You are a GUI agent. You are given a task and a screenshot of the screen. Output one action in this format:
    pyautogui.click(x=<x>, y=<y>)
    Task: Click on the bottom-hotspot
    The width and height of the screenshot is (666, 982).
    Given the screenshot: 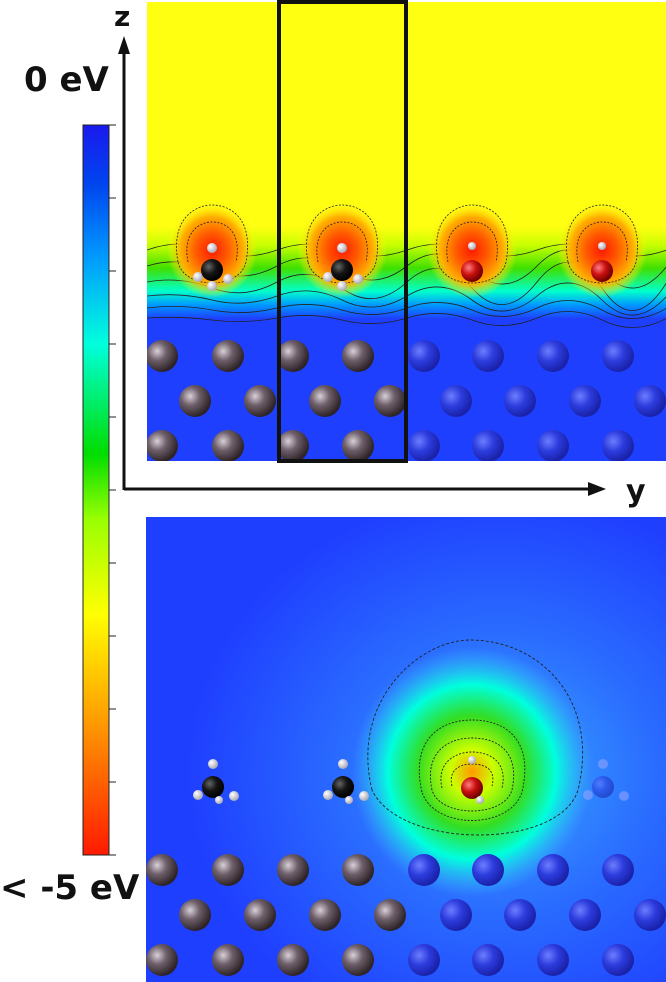 What is the action you would take?
    pyautogui.click(x=472, y=772)
    